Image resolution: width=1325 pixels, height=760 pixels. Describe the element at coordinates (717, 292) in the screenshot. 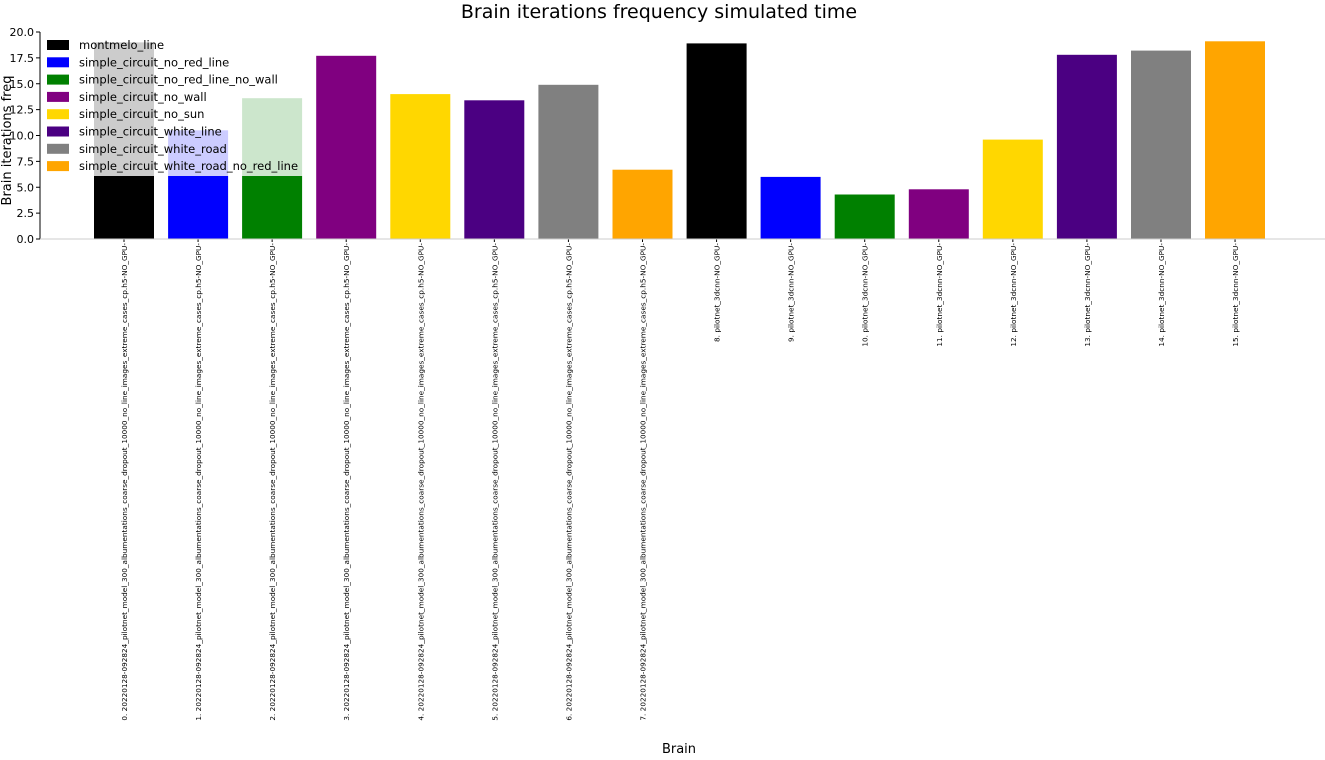

I see `x-tick-label-8: 8. pilotnet_3dcnn-NO_GPU-` at that location.